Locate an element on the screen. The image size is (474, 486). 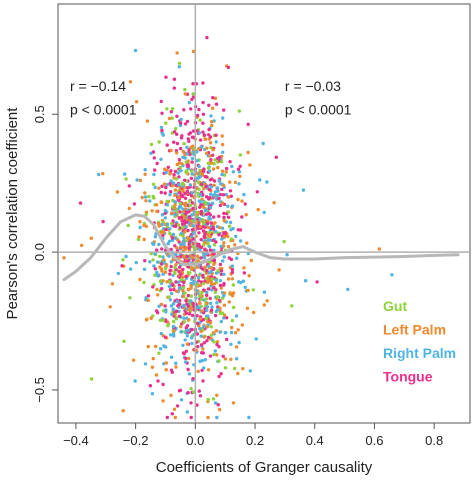
annotation-r-right: r = −0.03 is located at coordinates (313, 86).